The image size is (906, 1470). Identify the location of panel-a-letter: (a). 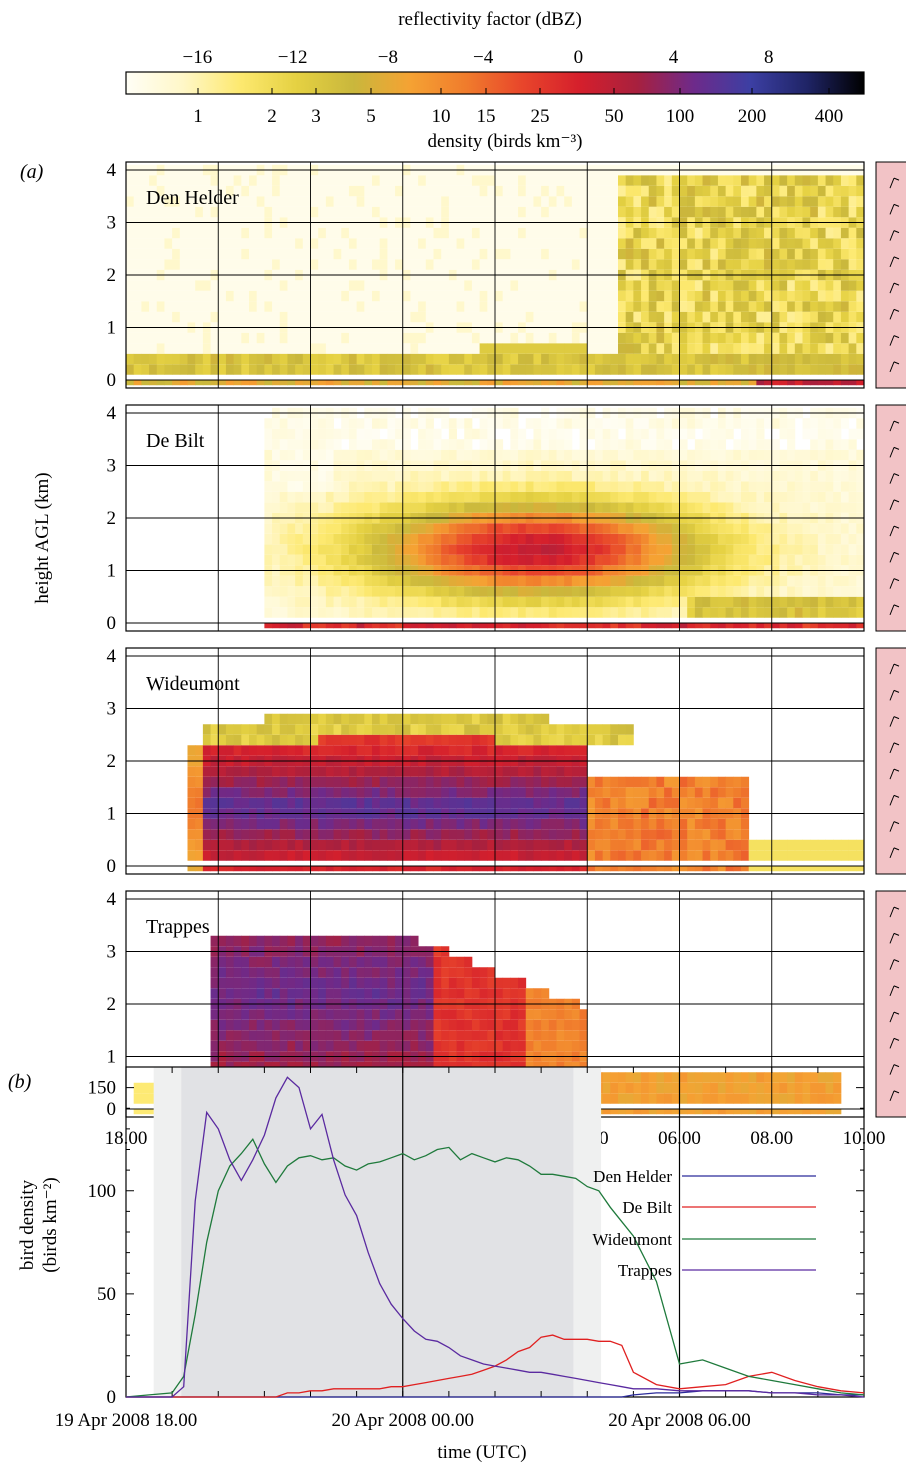
(32, 172).